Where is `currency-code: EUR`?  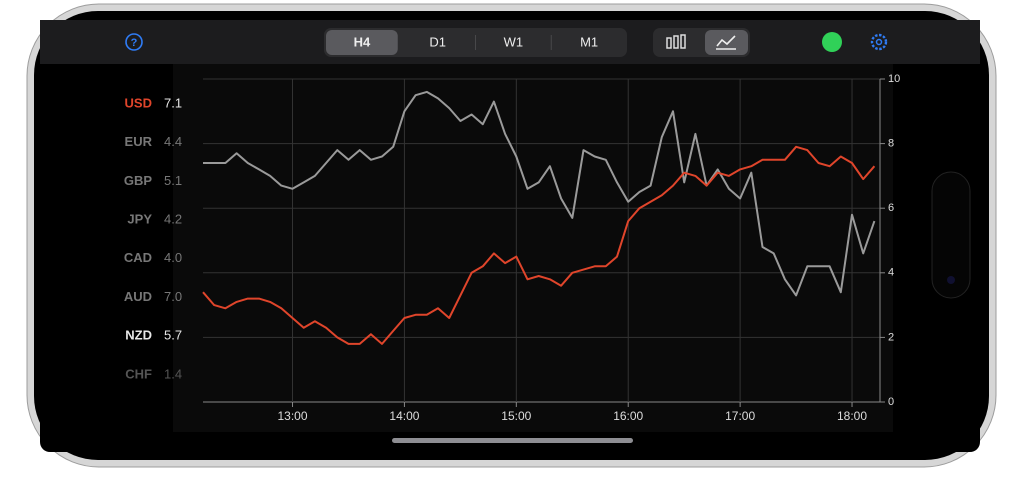
currency-code: EUR is located at coordinates (139, 141).